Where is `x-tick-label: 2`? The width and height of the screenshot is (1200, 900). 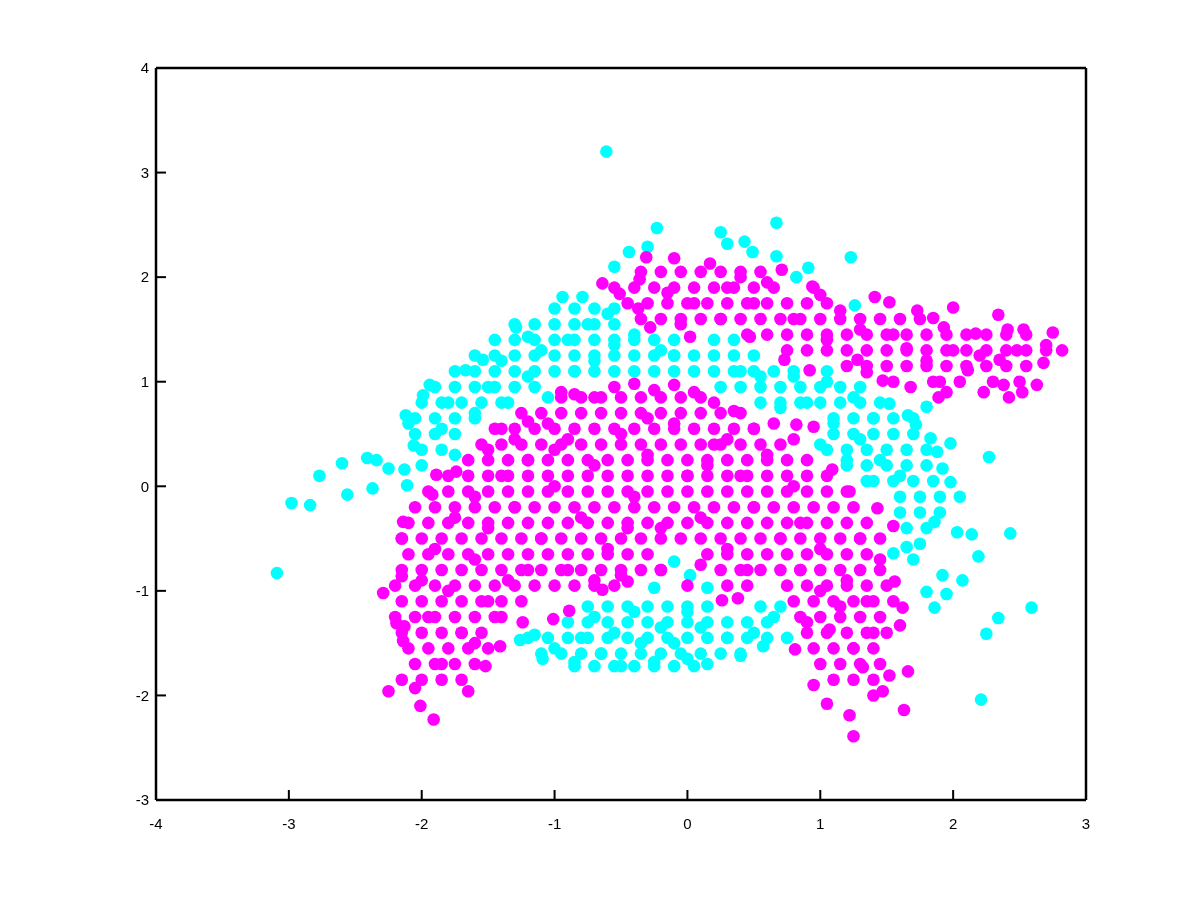
x-tick-label: 2 is located at coordinates (953, 823).